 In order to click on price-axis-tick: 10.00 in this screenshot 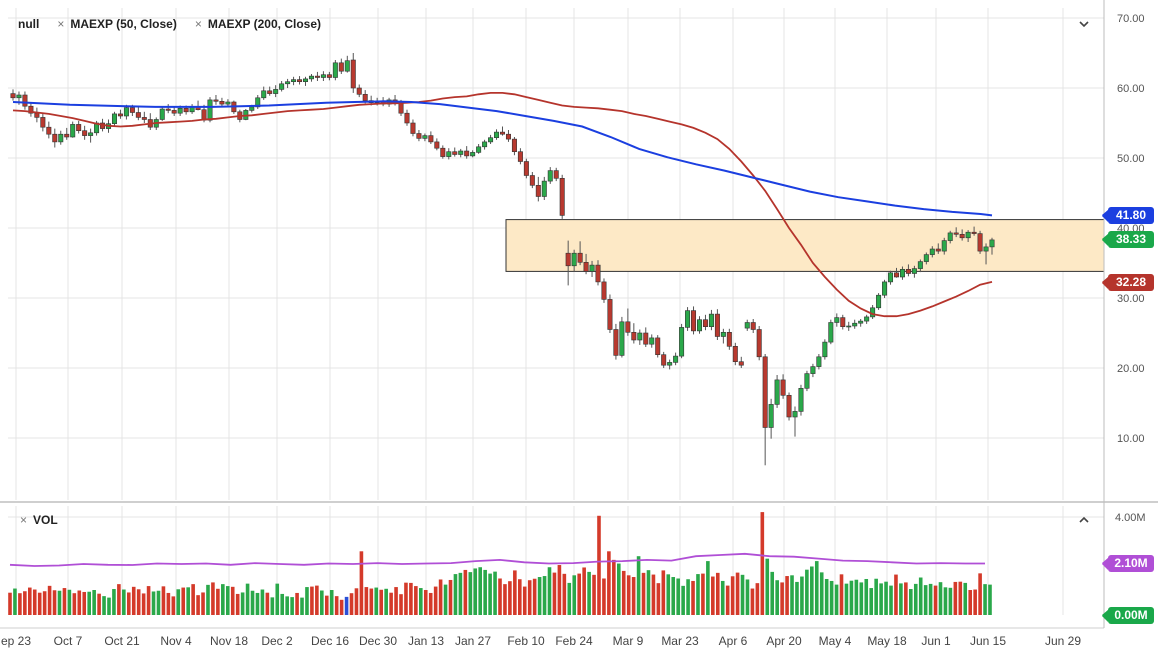, I will do `click(1131, 439)`.